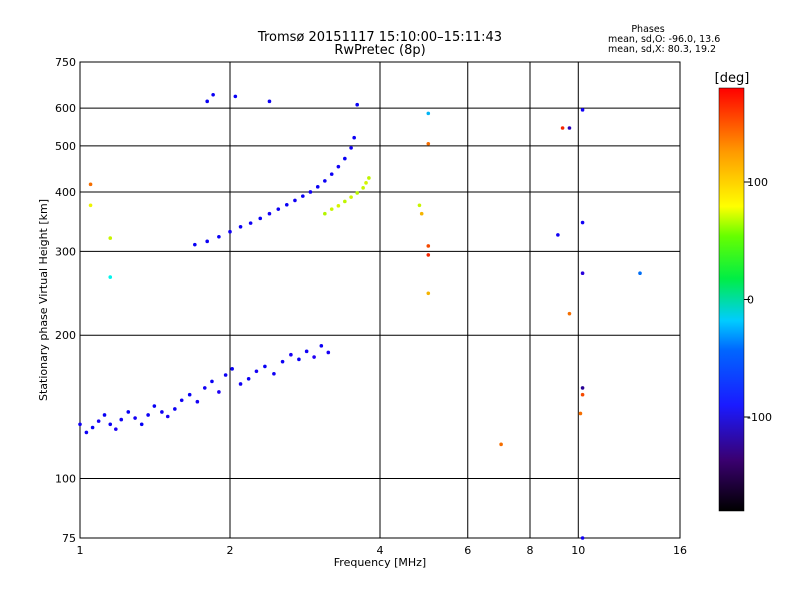  What do you see at coordinates (530, 550) in the screenshot?
I see `x-tick-label: 8` at bounding box center [530, 550].